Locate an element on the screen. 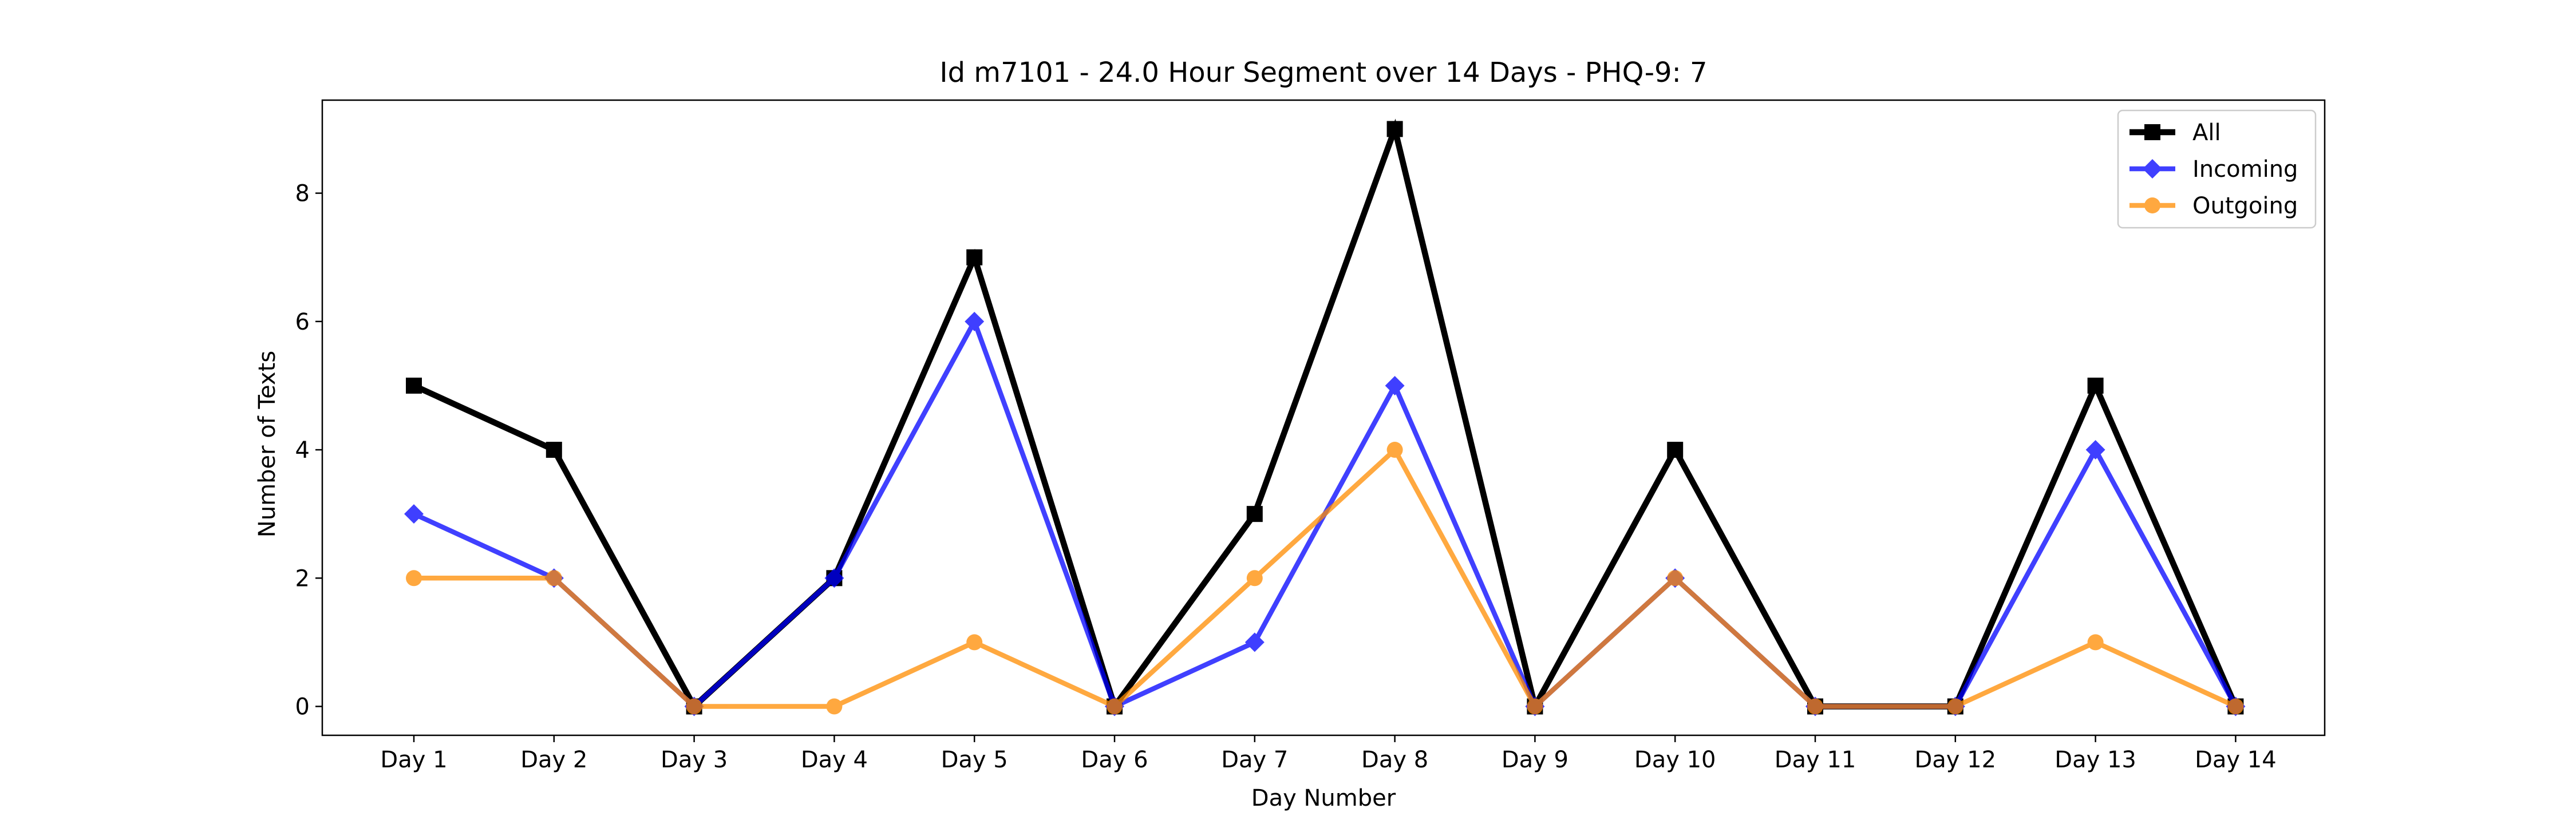  legend-label-all: All is located at coordinates (2206, 133).